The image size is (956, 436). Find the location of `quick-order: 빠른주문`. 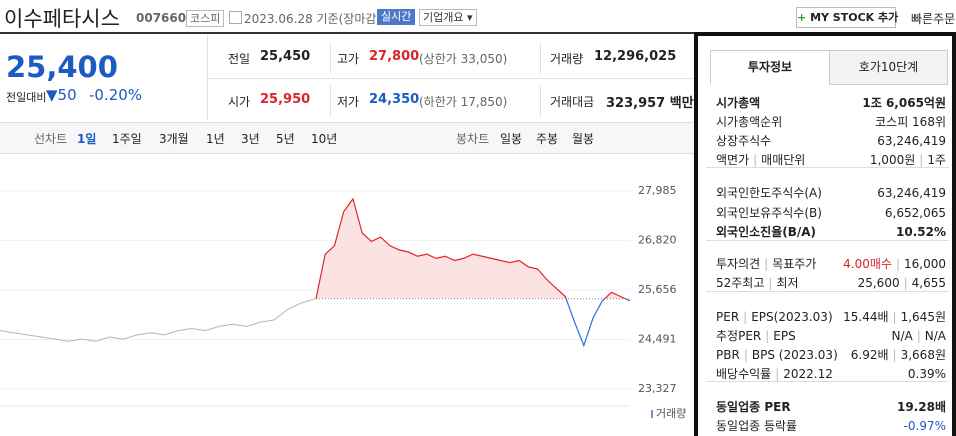

quick-order: 빠른주문 is located at coordinates (933, 19).